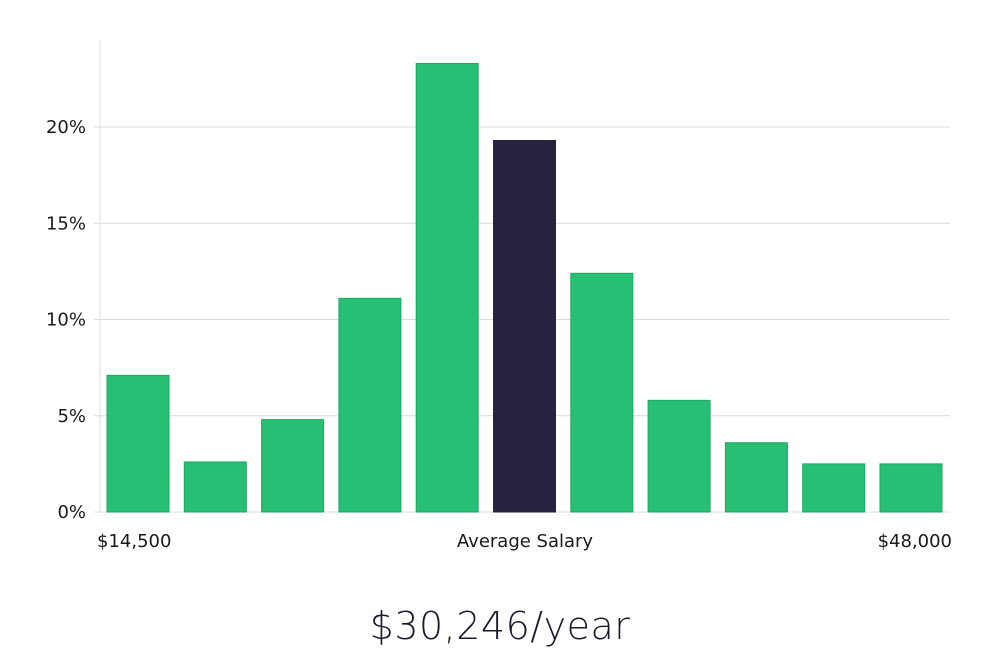  What do you see at coordinates (134, 541) in the screenshot?
I see `x-label-min: $14,500` at bounding box center [134, 541].